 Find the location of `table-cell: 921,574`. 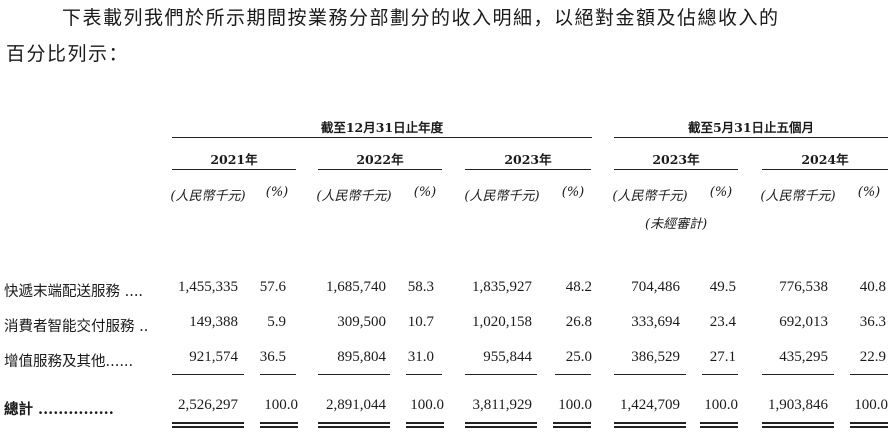

table-cell: 921,574 is located at coordinates (213, 357).